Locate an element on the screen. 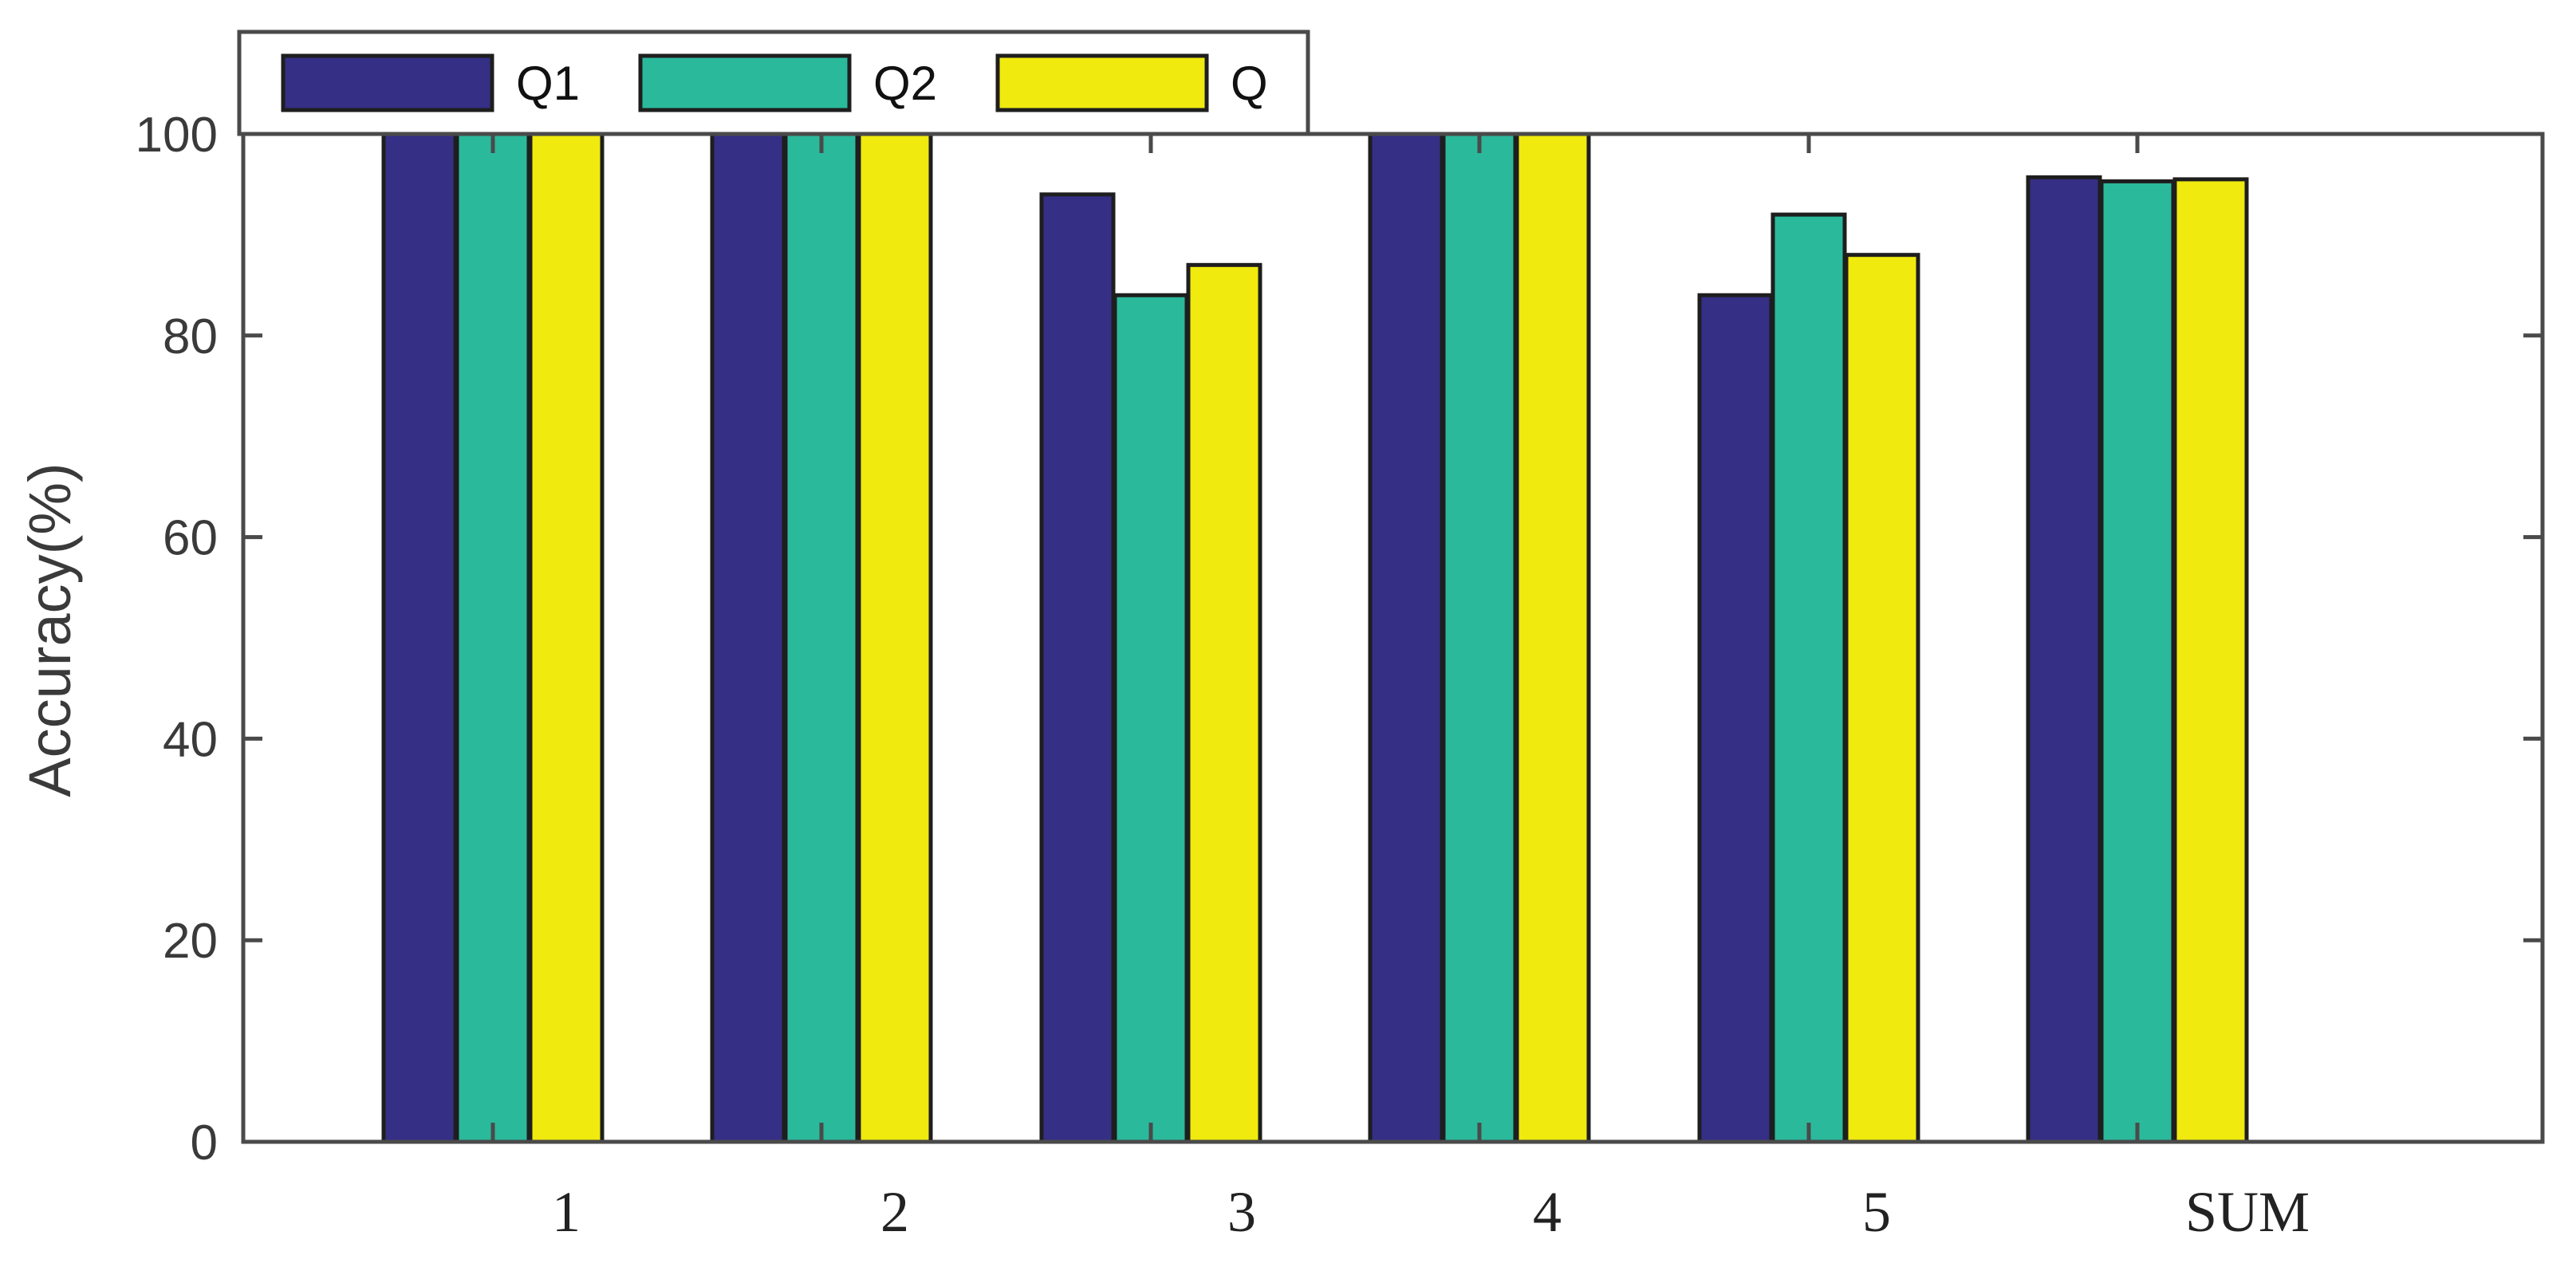 The width and height of the screenshot is (2576, 1263). bar-q-sum is located at coordinates (2210, 660).